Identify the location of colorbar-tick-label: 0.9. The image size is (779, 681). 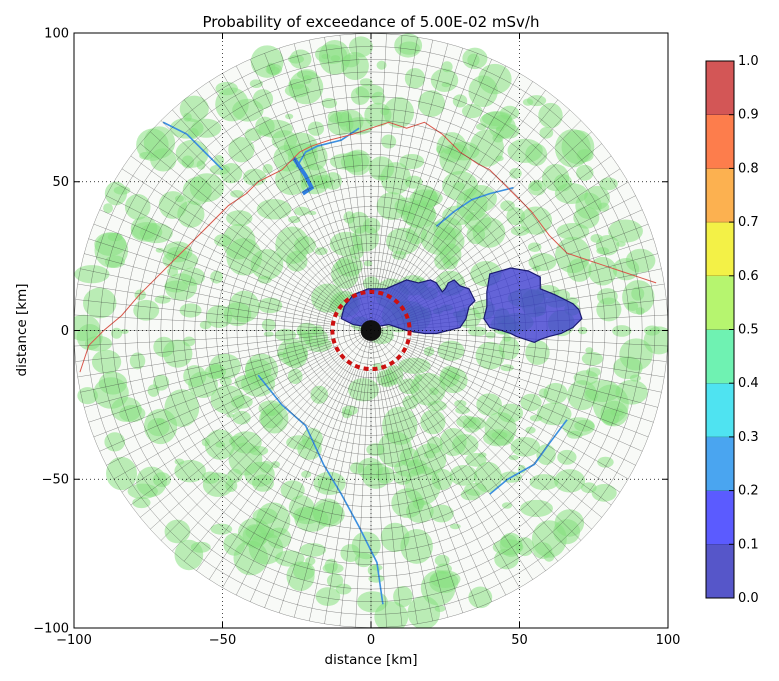
(748, 115).